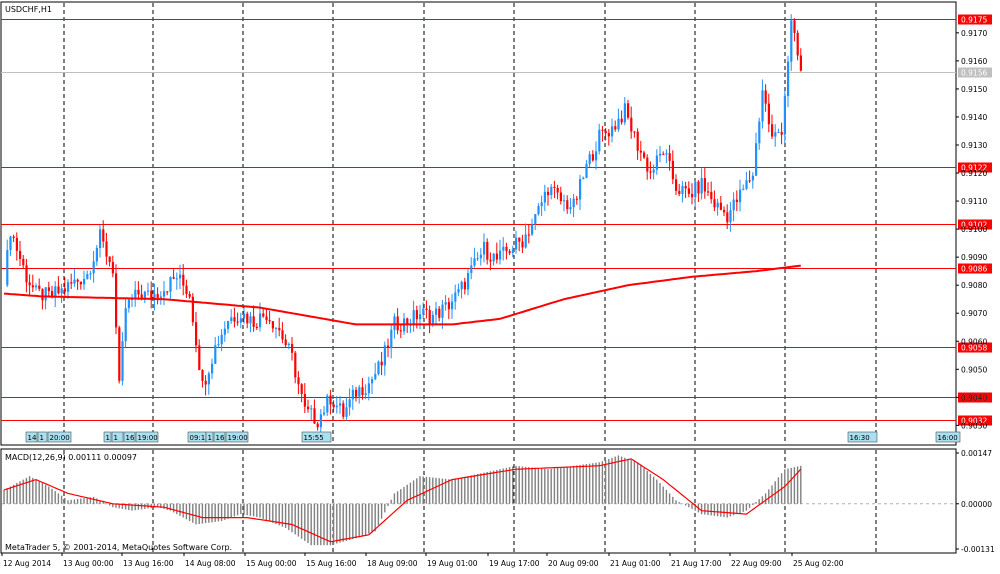  I want to click on moving-average, so click(402, 295).